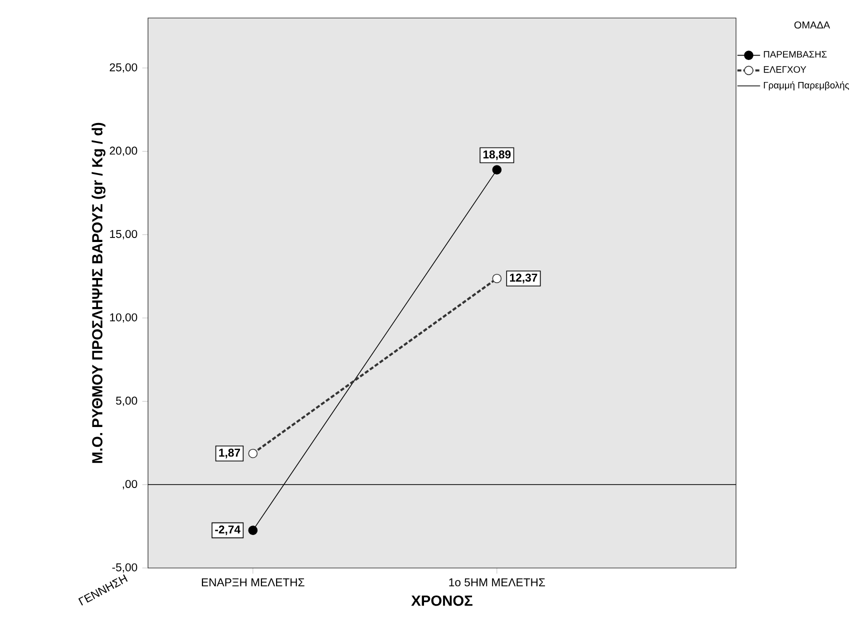 The height and width of the screenshot is (630, 853). What do you see at coordinates (124, 318) in the screenshot?
I see `y-tick-label: 10,00` at bounding box center [124, 318].